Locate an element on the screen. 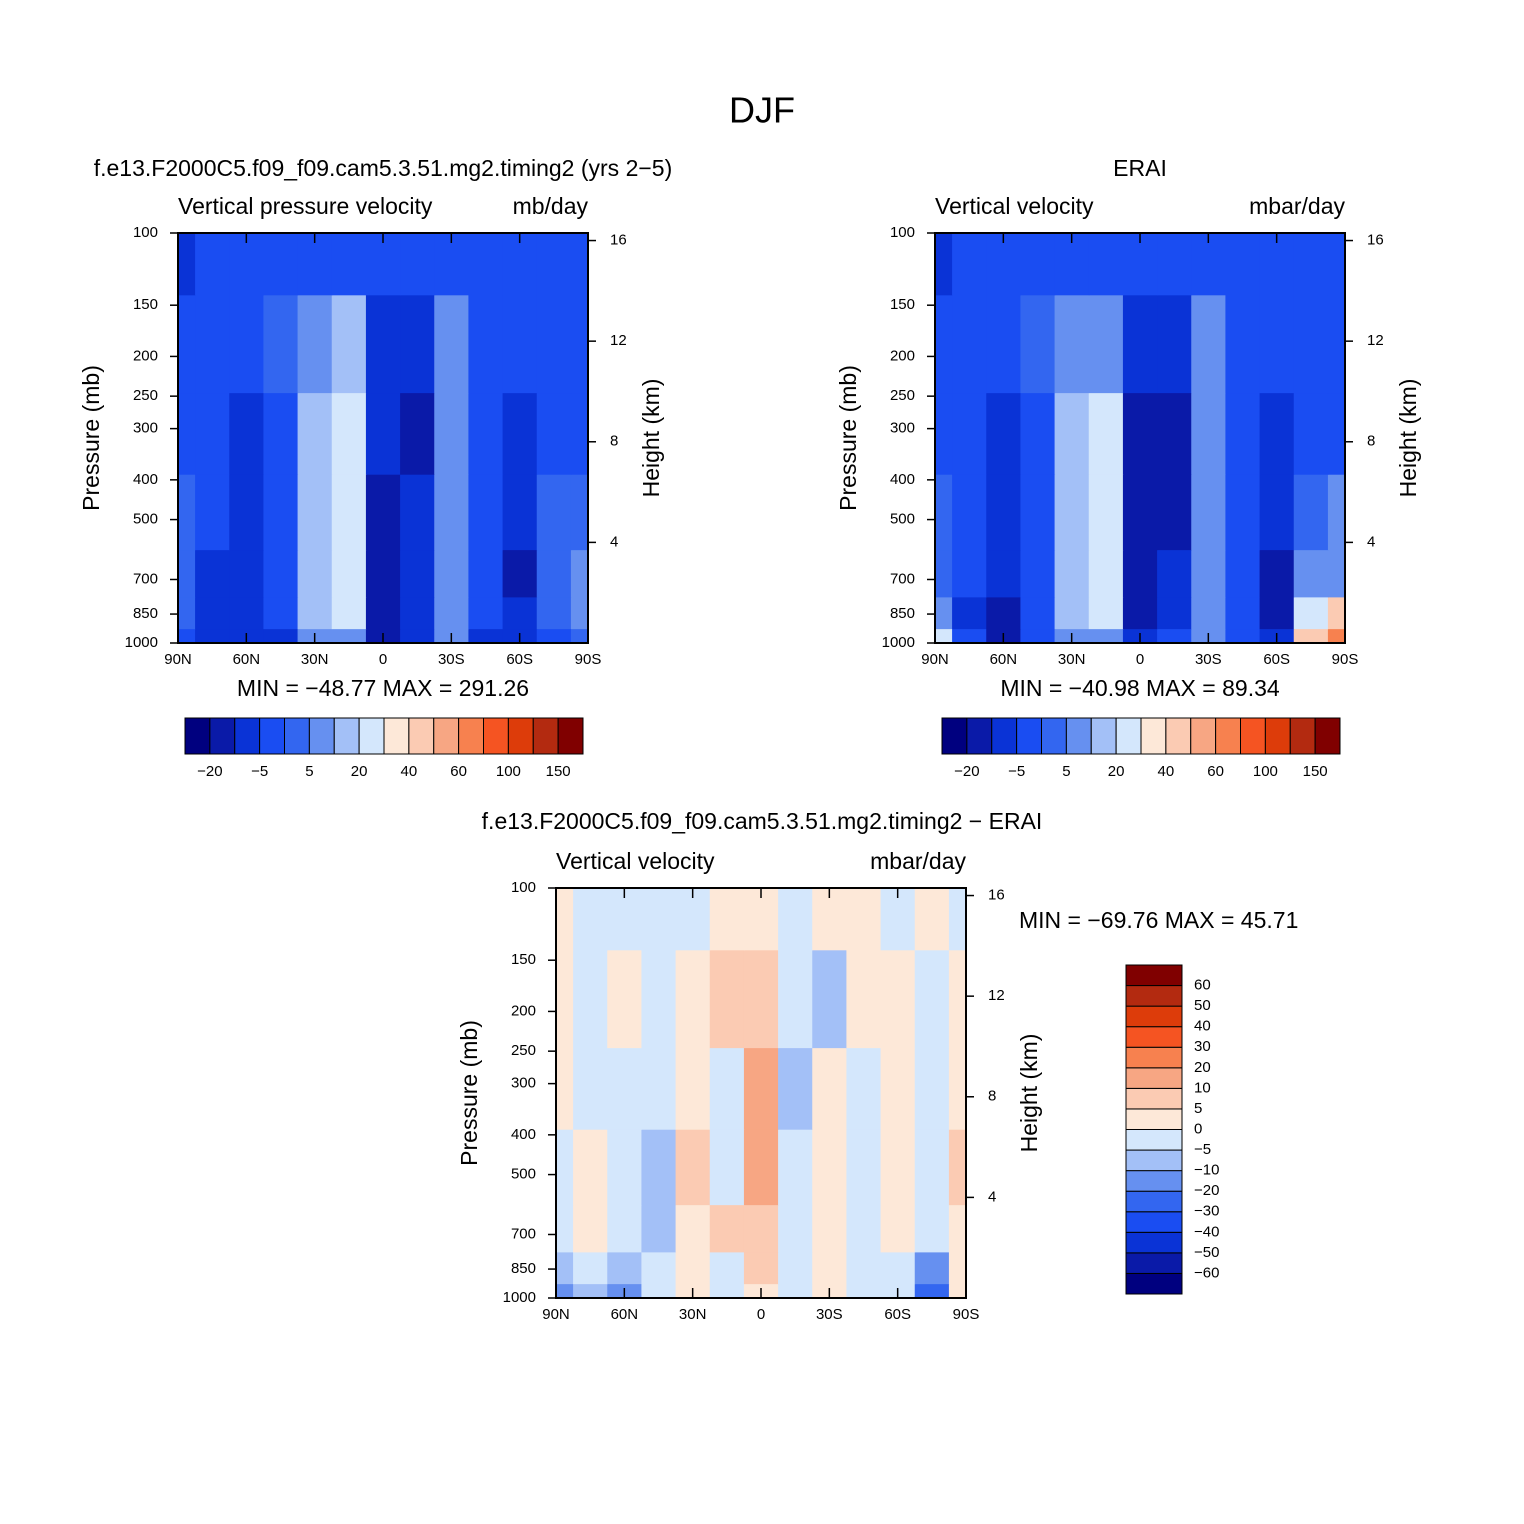 Image resolution: width=1524 pixels, height=1524 pixels. colorbar-label: 5 is located at coordinates (309, 771).